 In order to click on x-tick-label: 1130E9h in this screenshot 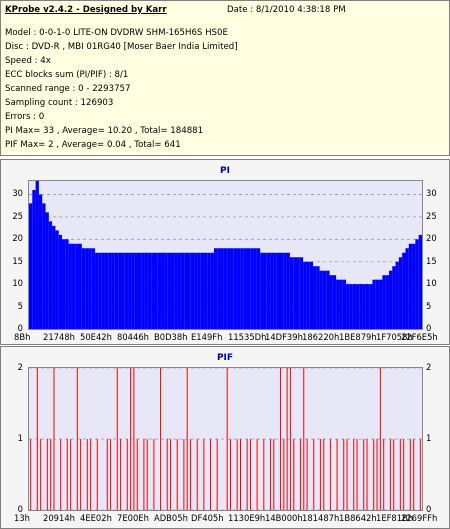, I will do `click(247, 518)`.